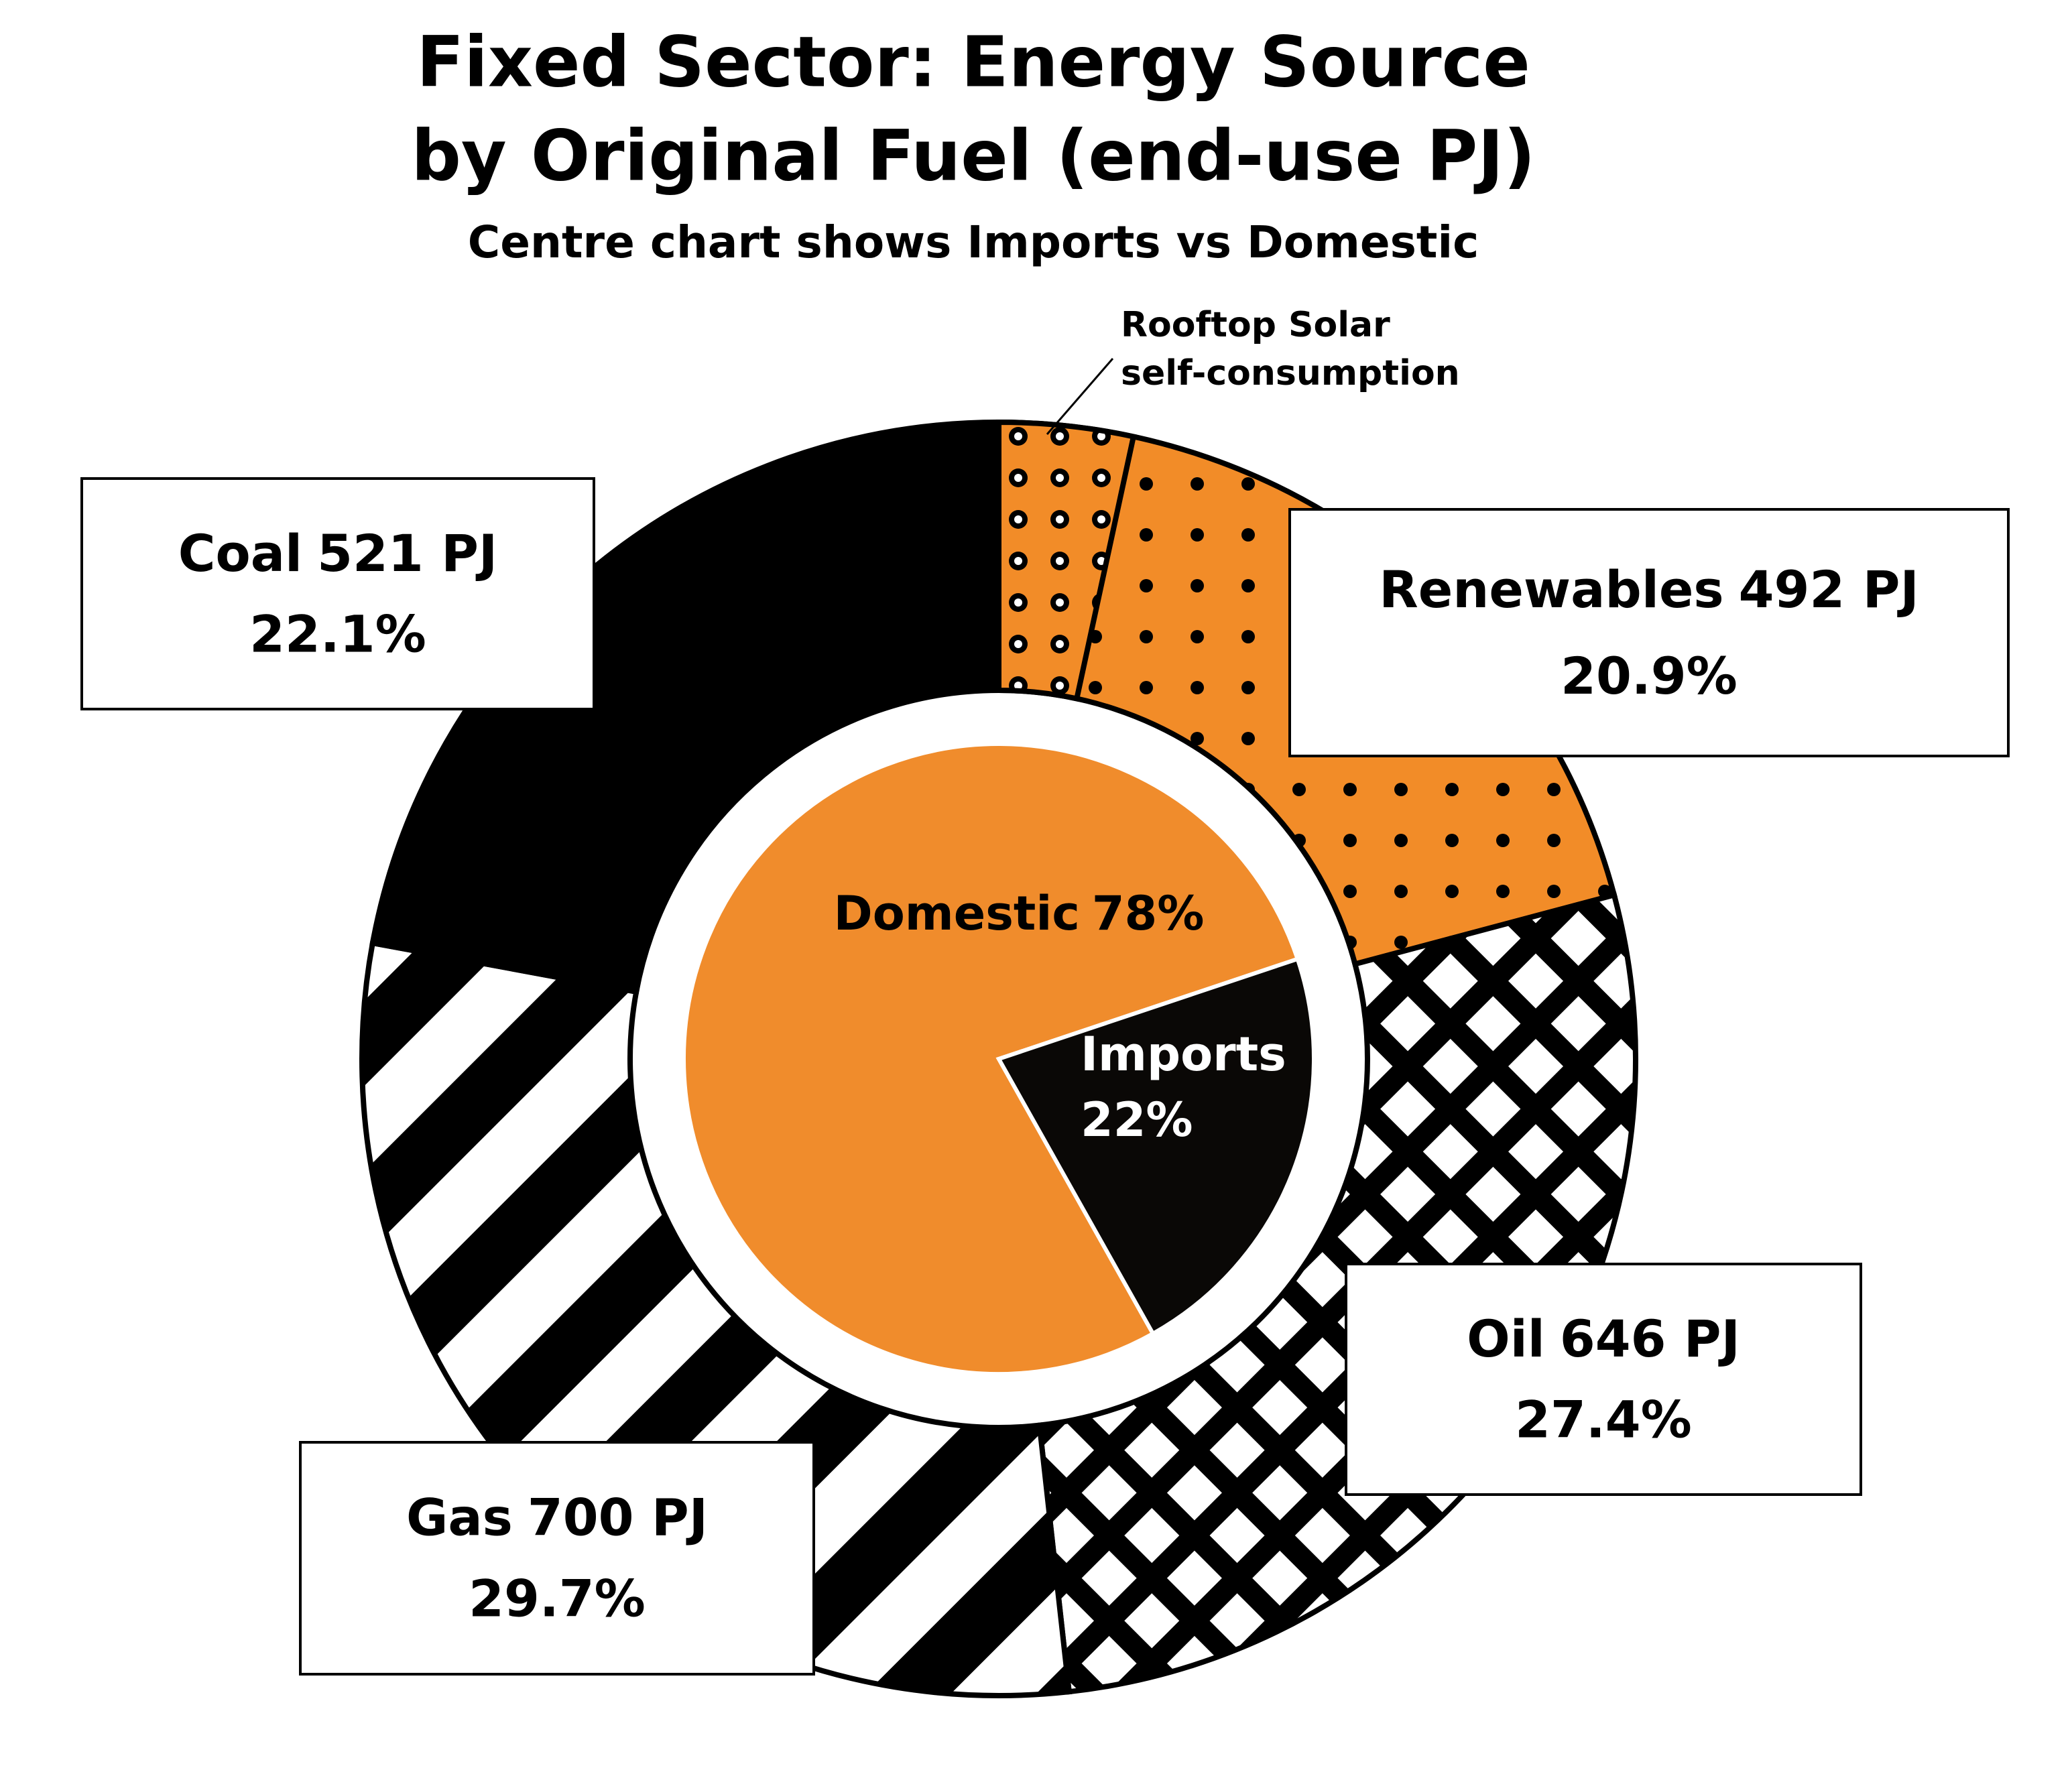 This screenshot has height=1766, width=2072. I want to click on value-label: 646 PJ, so click(1650, 1339).